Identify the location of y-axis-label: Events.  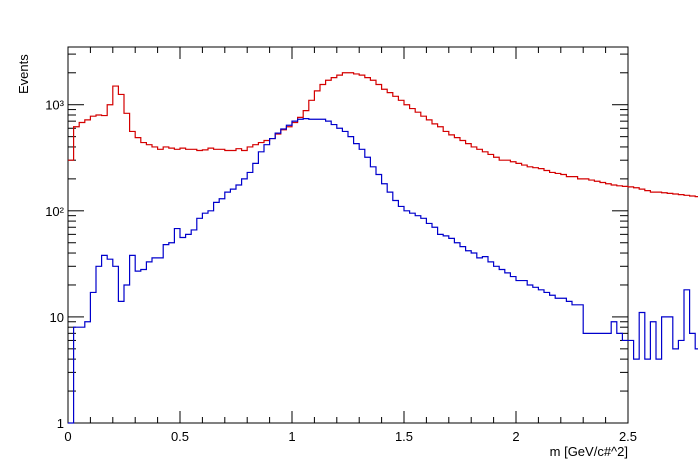
(23, 74).